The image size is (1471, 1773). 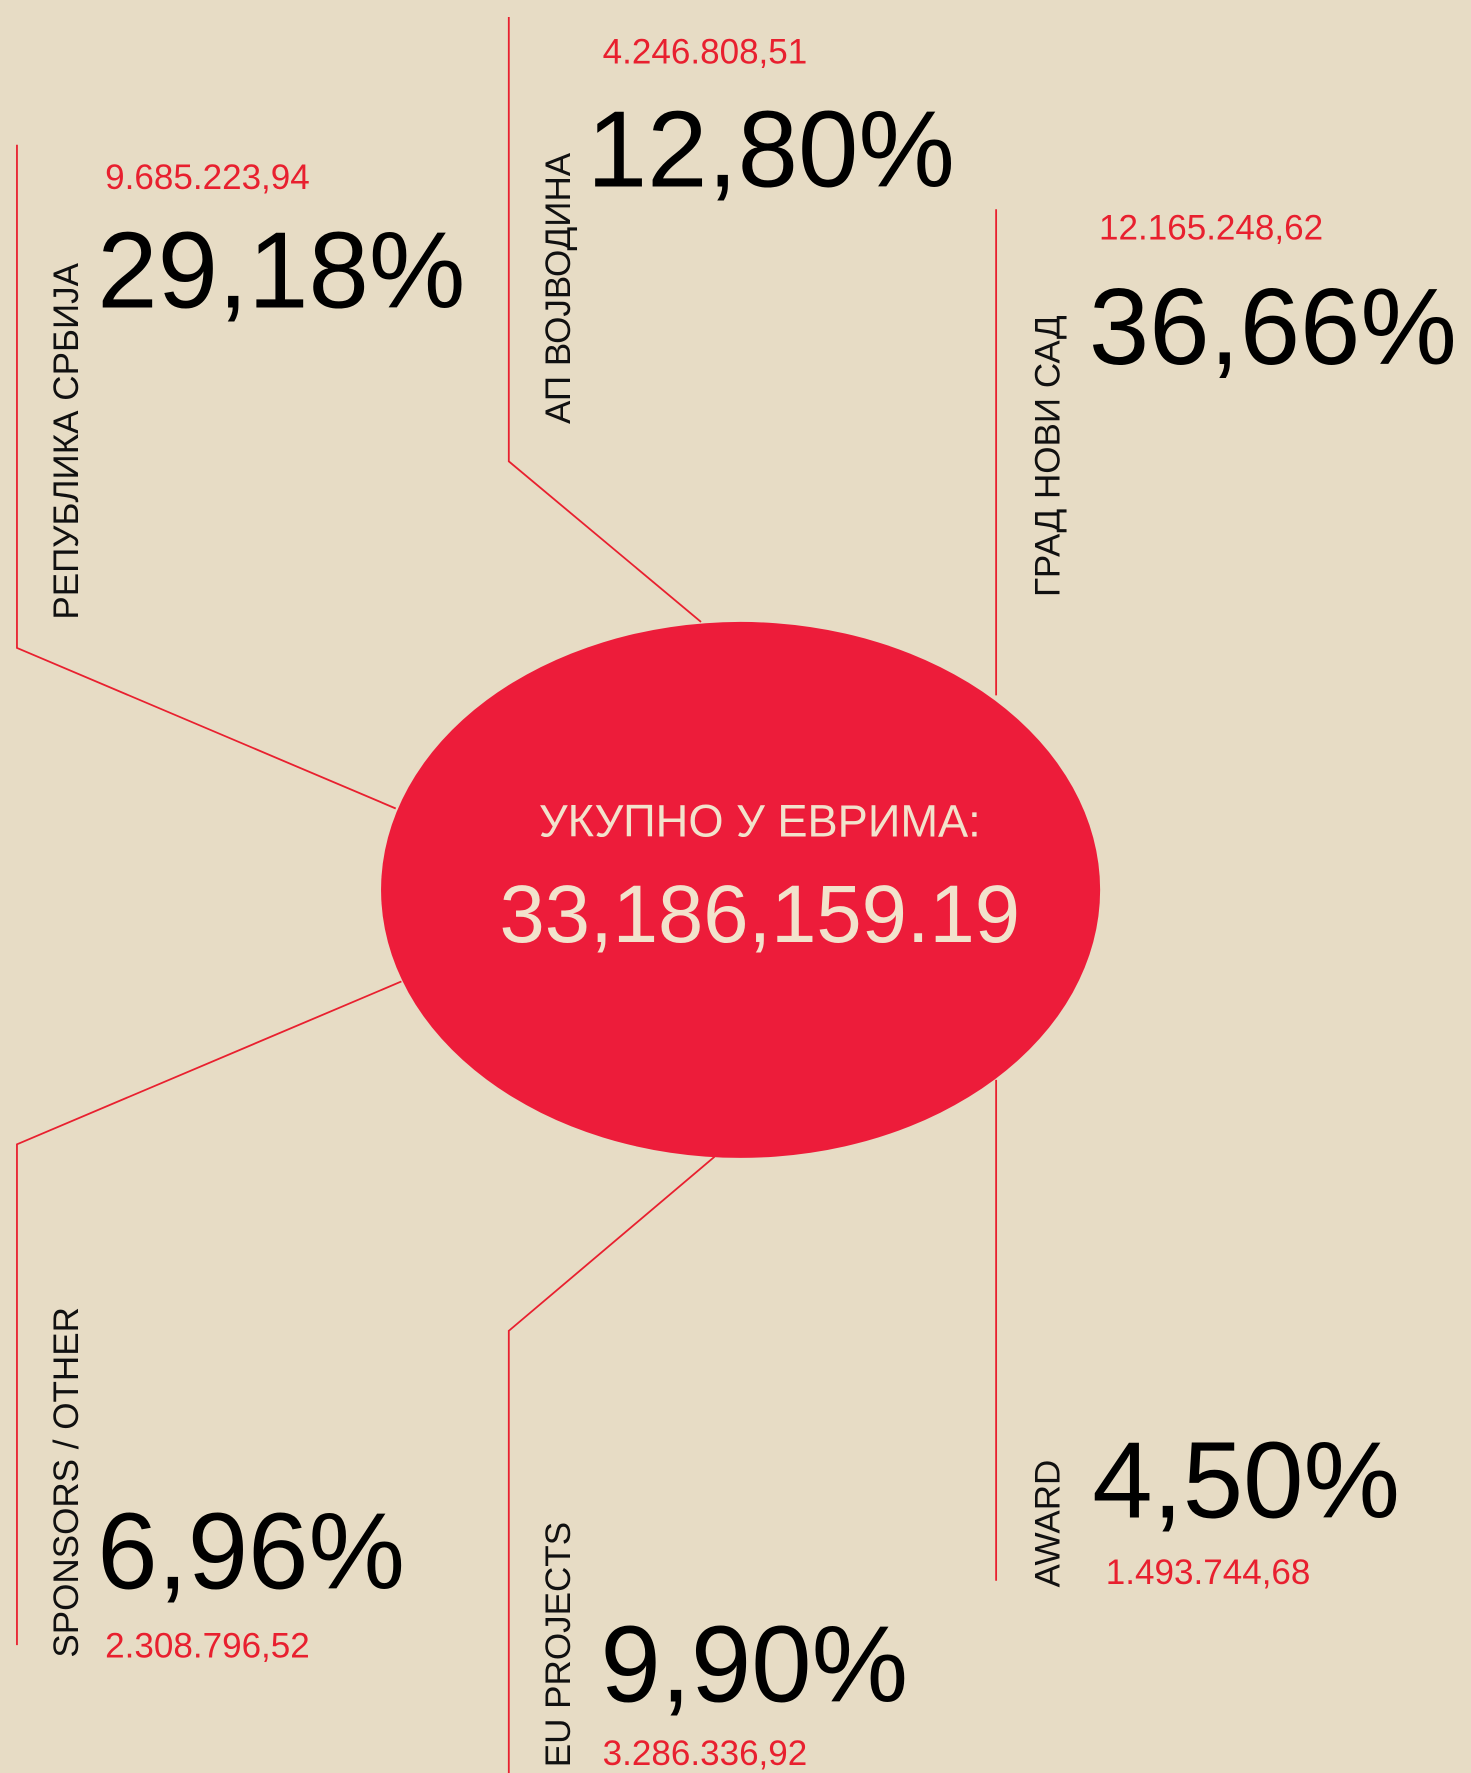 What do you see at coordinates (1273, 327) in the screenshot?
I see `item-percent: 36,66%` at bounding box center [1273, 327].